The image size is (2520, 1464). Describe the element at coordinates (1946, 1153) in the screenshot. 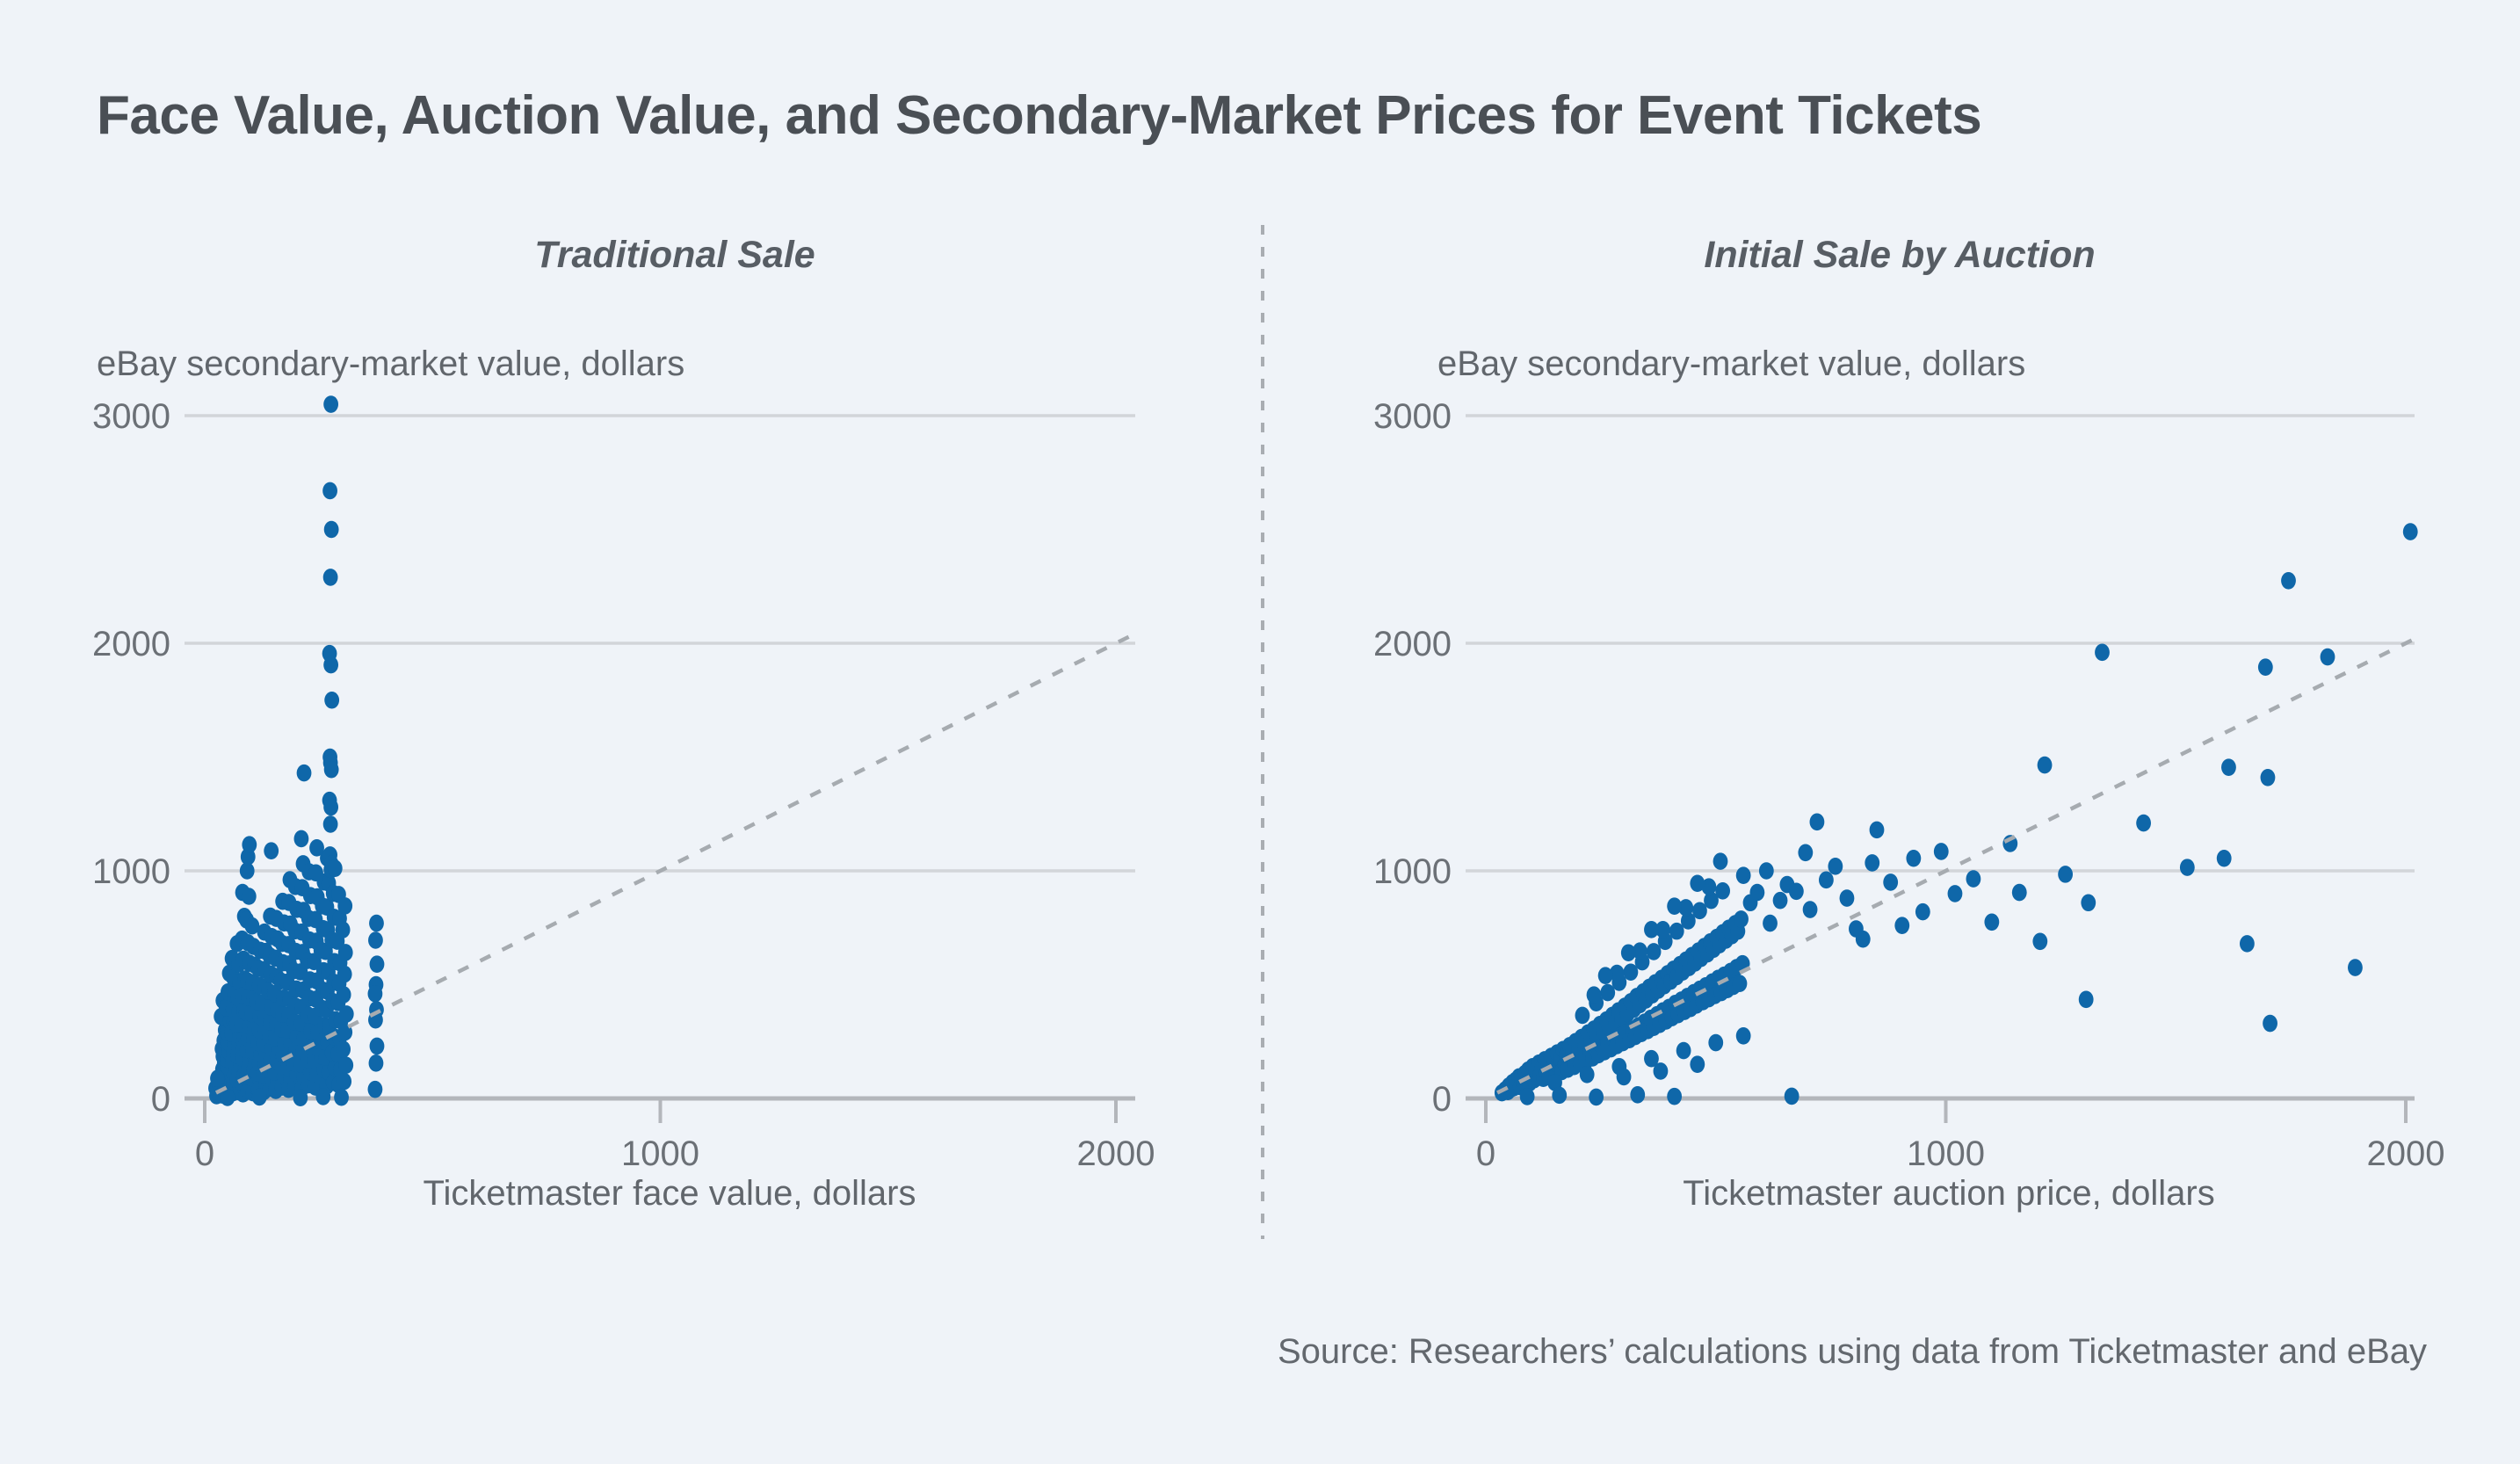

I see `x-tick-label-1000: 1000` at that location.